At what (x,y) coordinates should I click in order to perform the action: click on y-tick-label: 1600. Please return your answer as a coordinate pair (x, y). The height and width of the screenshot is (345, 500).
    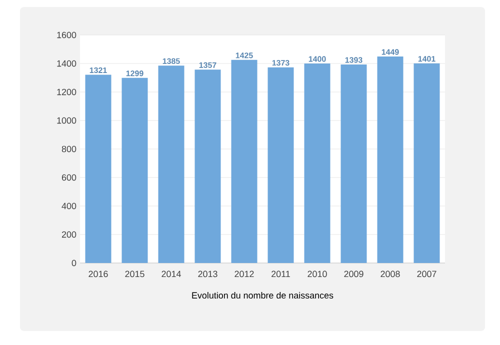
    Looking at the image, I should click on (66, 35).